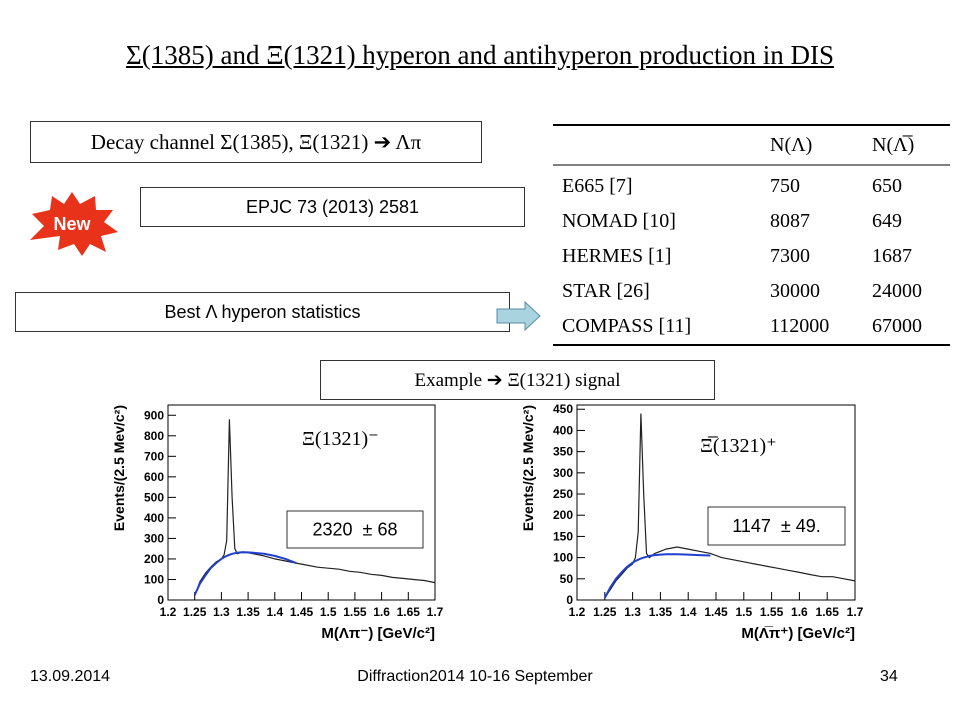 This screenshot has height=720, width=960. What do you see at coordinates (567, 579) in the screenshot?
I see `y-tick-label: 50` at bounding box center [567, 579].